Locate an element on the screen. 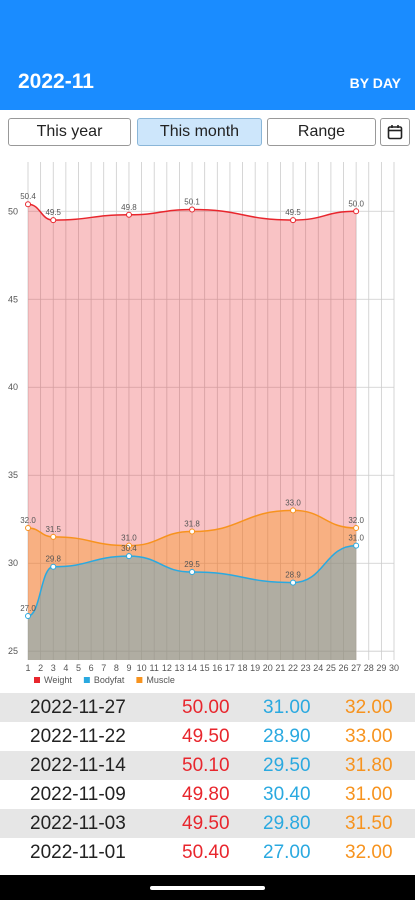 The height and width of the screenshot is (900, 415). data-label: 50.1 is located at coordinates (192, 202).